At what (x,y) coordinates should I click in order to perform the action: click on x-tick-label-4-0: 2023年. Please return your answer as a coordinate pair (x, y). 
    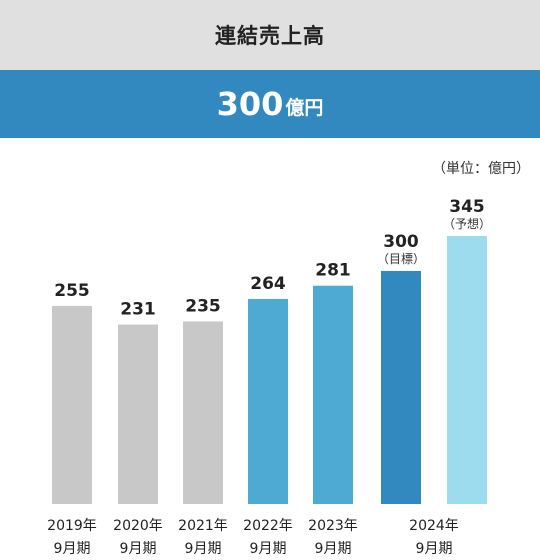
    Looking at the image, I should click on (333, 526).